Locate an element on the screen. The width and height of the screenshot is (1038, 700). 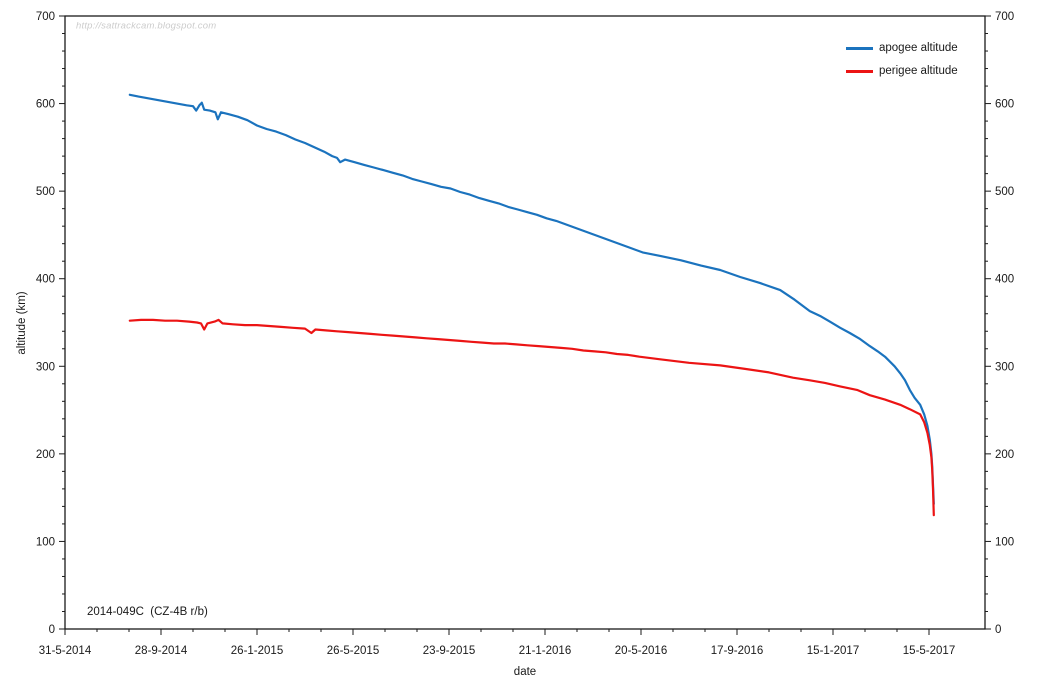
y-tick-label: 600 is located at coordinates (45, 105).